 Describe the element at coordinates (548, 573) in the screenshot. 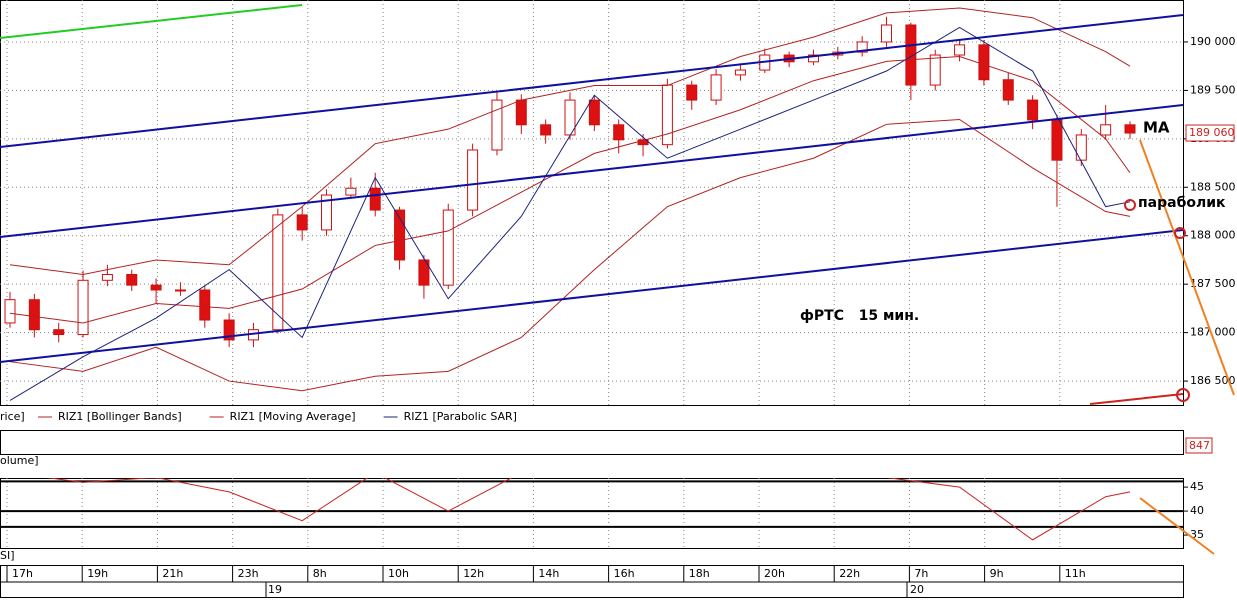

I see `x-tick-label: 14h` at that location.